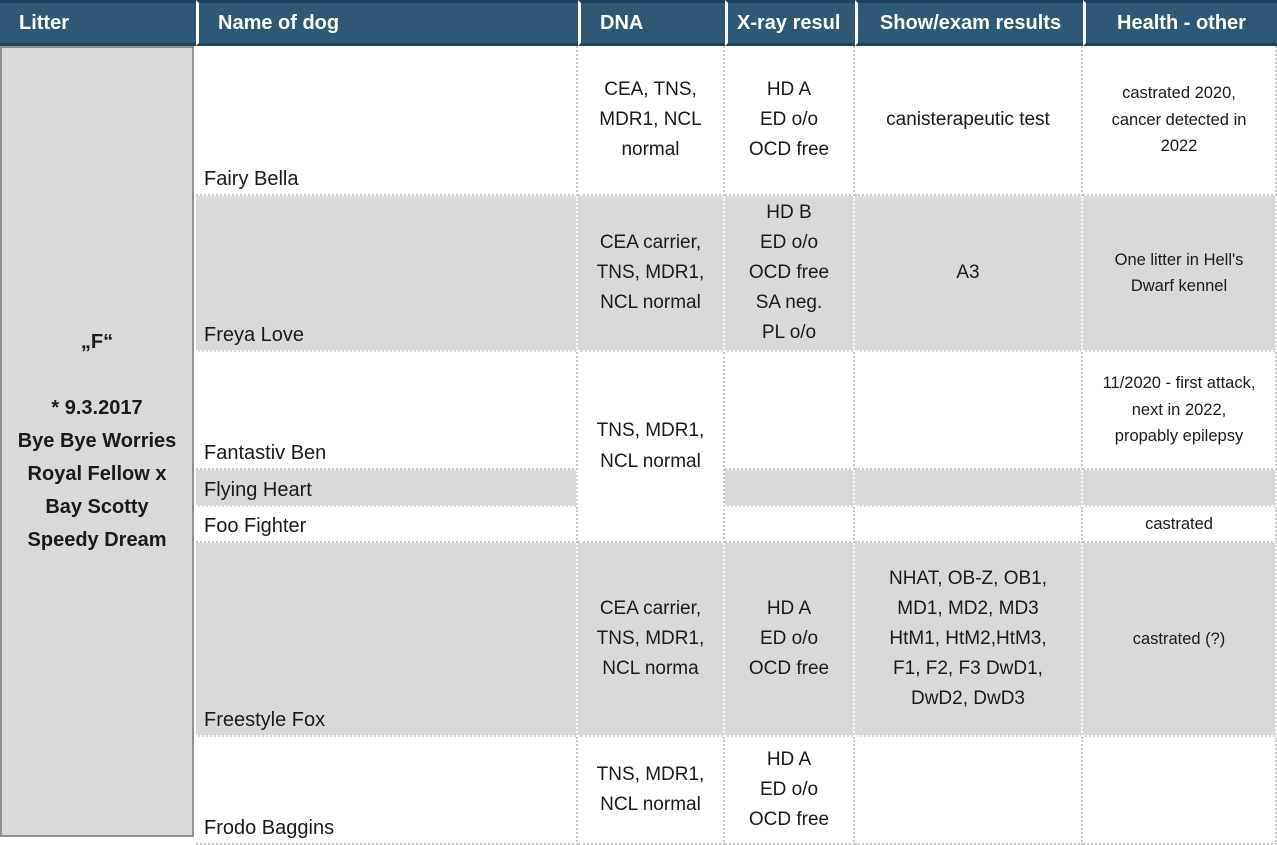 This screenshot has width=1277, height=845. What do you see at coordinates (387, 121) in the screenshot?
I see `dog-name-cell: Fairy Bella` at bounding box center [387, 121].